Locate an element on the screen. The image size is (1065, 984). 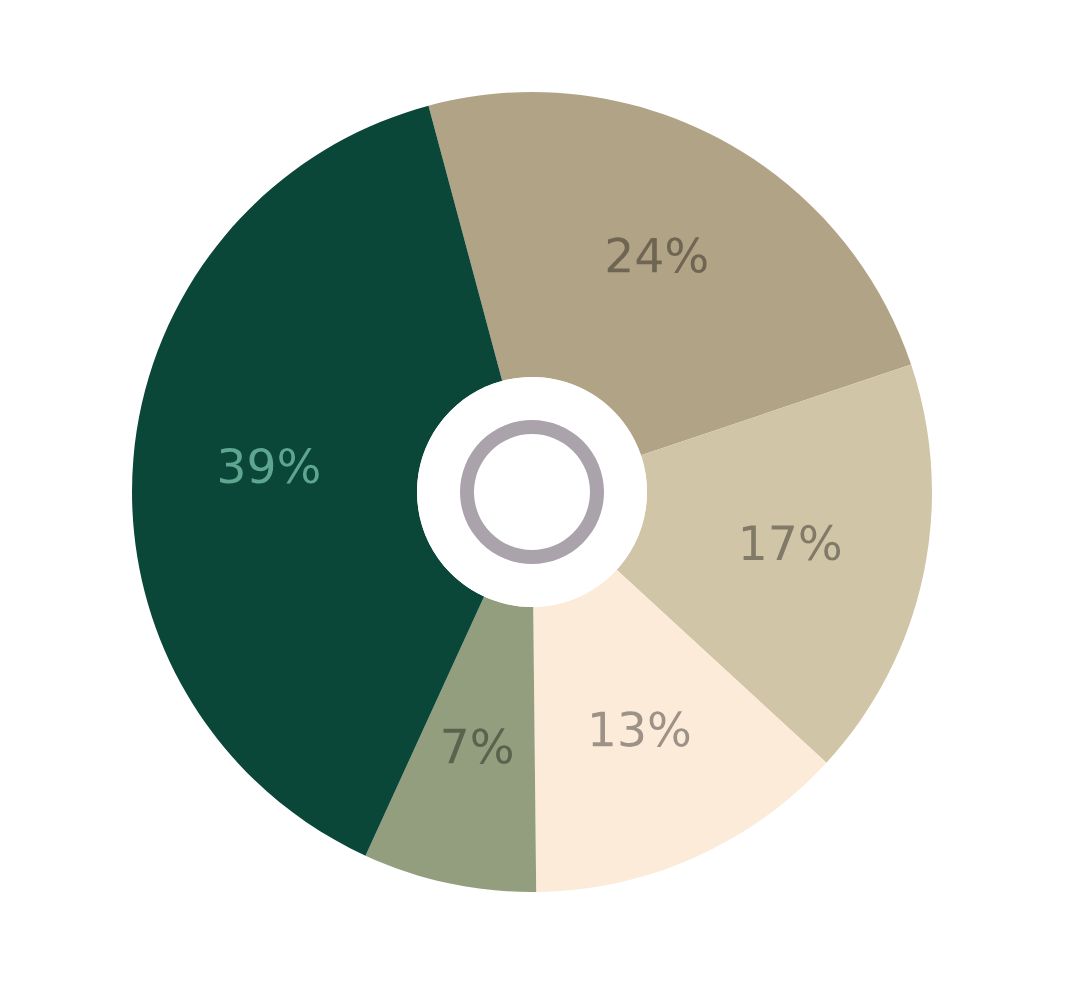
data-label: 13% is located at coordinates (641, 729).